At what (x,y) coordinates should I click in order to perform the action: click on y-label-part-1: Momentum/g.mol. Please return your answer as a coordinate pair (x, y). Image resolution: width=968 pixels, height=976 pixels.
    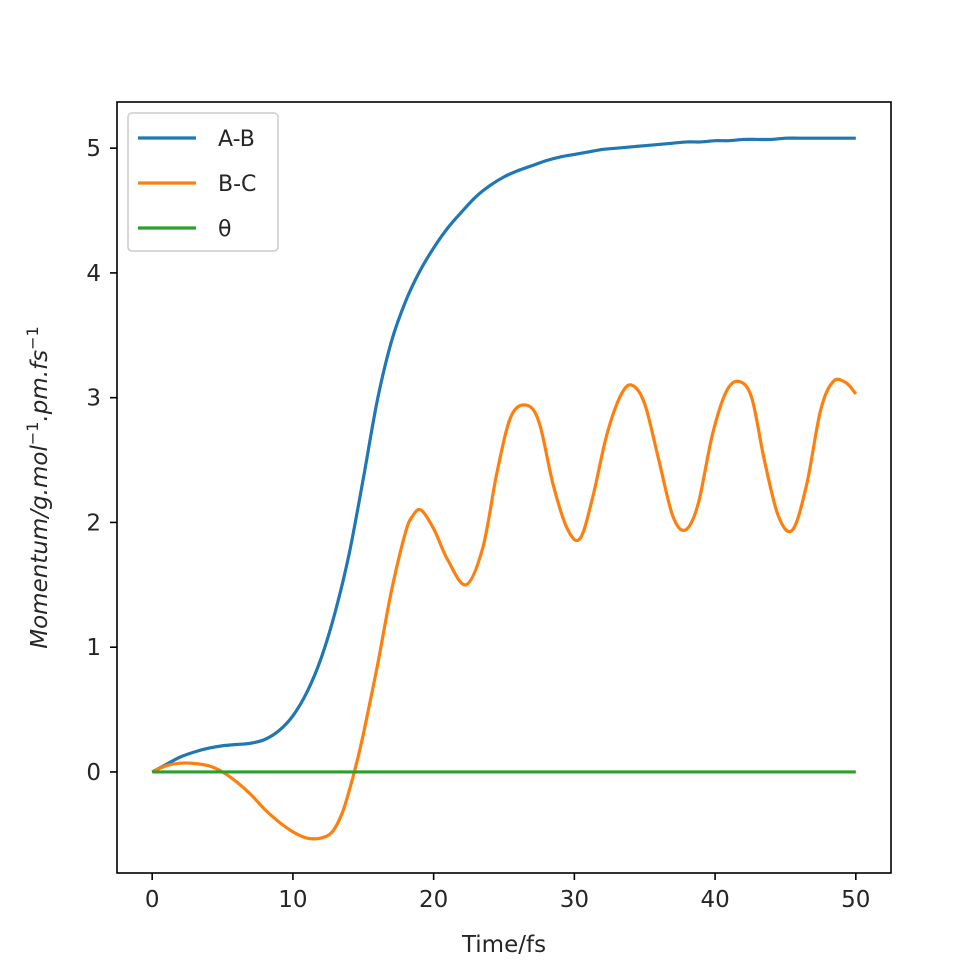
    Looking at the image, I should click on (40, 547).